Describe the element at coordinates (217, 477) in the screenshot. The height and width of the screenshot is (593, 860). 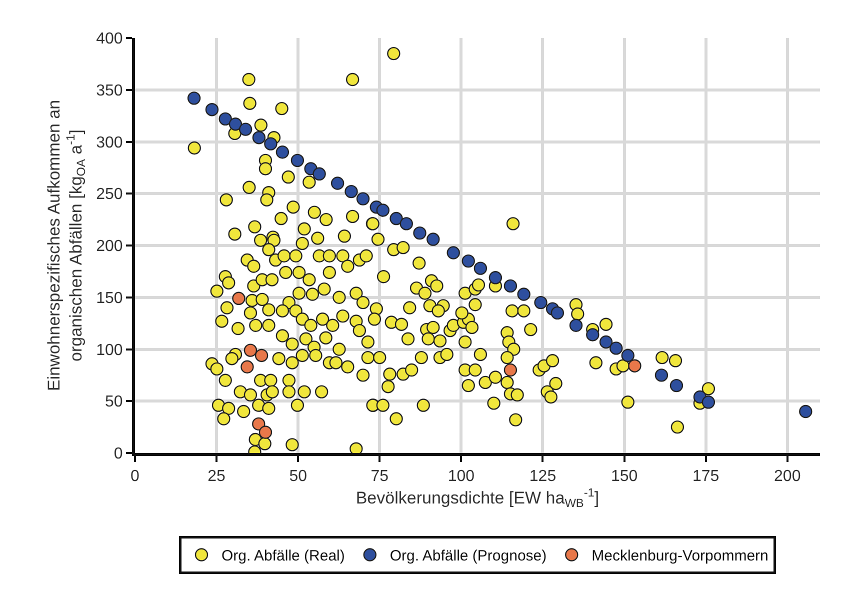
I see `x-tick-label: 25` at that location.